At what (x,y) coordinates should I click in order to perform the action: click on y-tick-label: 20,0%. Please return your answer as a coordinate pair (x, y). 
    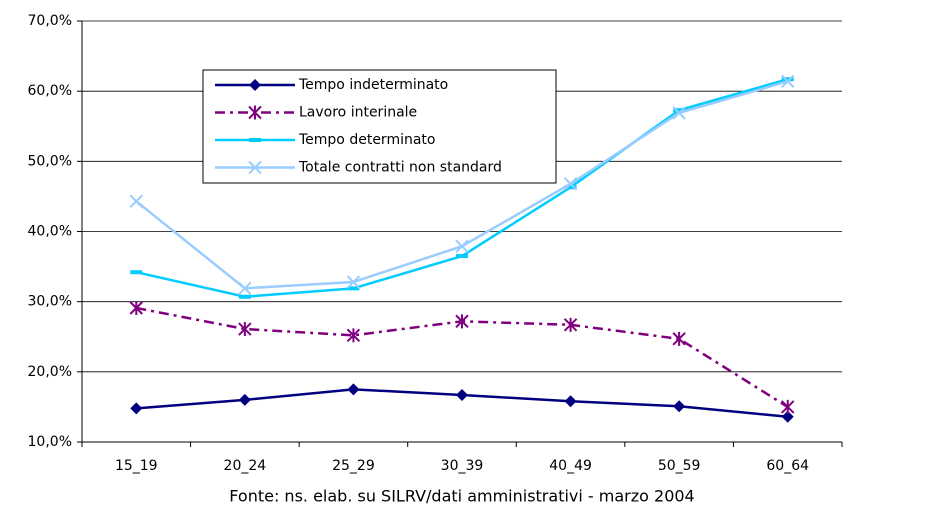
    Looking at the image, I should click on (50, 372).